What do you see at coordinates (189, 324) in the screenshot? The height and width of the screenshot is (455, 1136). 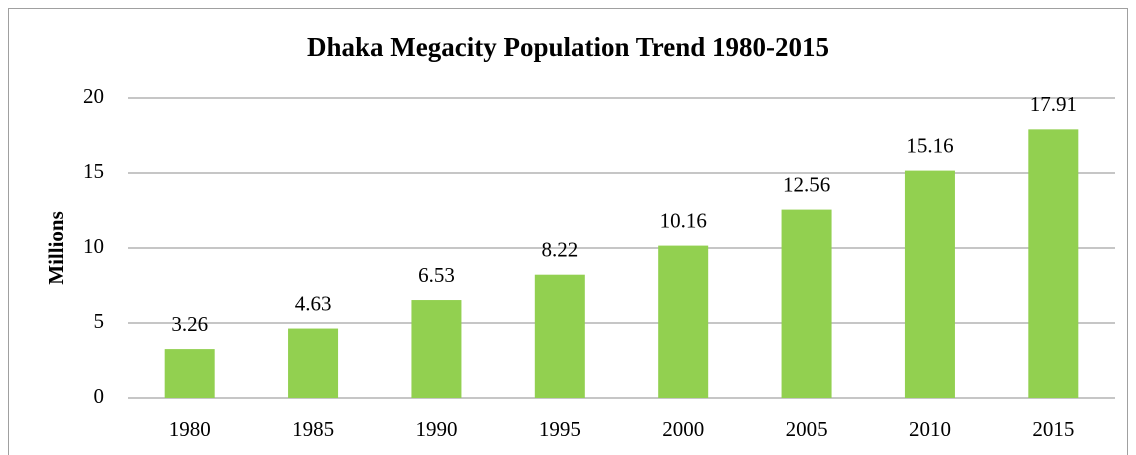 I see `data-label: 3.26` at bounding box center [189, 324].